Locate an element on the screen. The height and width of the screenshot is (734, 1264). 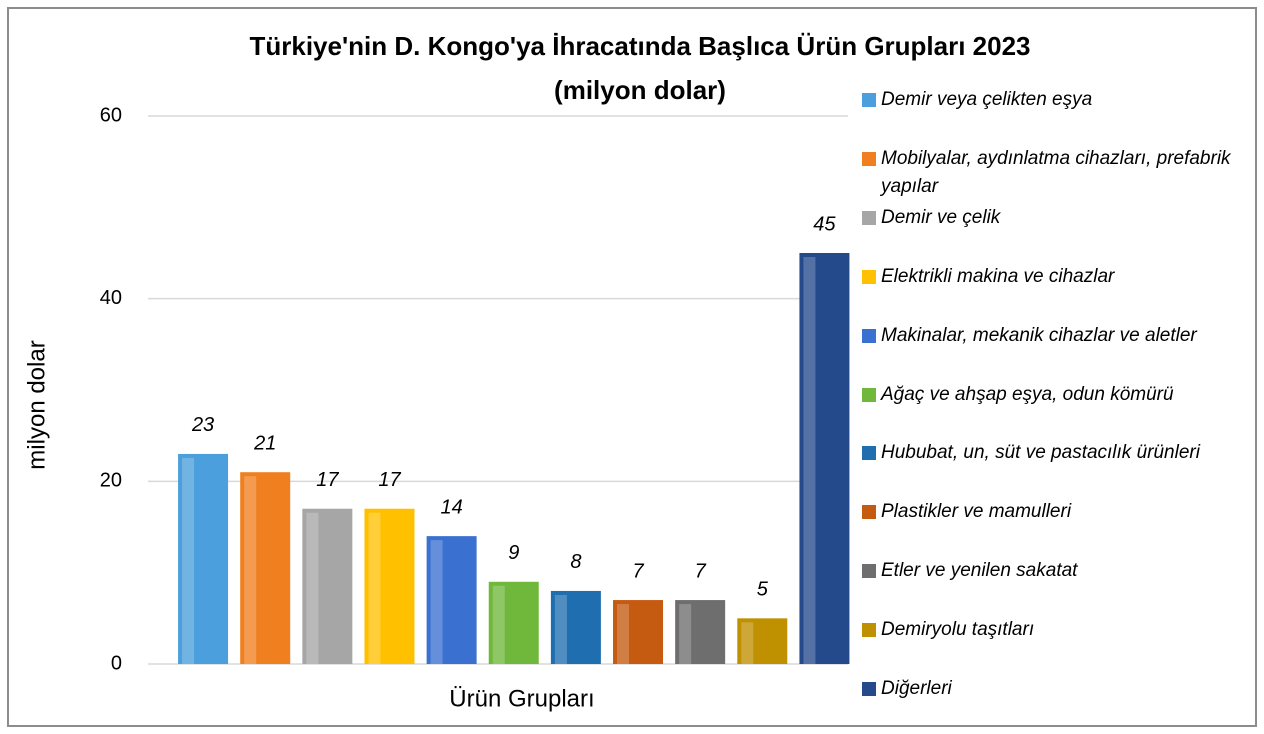
legend-item: Demir veya çelikten eşya is located at coordinates (1059, 100).